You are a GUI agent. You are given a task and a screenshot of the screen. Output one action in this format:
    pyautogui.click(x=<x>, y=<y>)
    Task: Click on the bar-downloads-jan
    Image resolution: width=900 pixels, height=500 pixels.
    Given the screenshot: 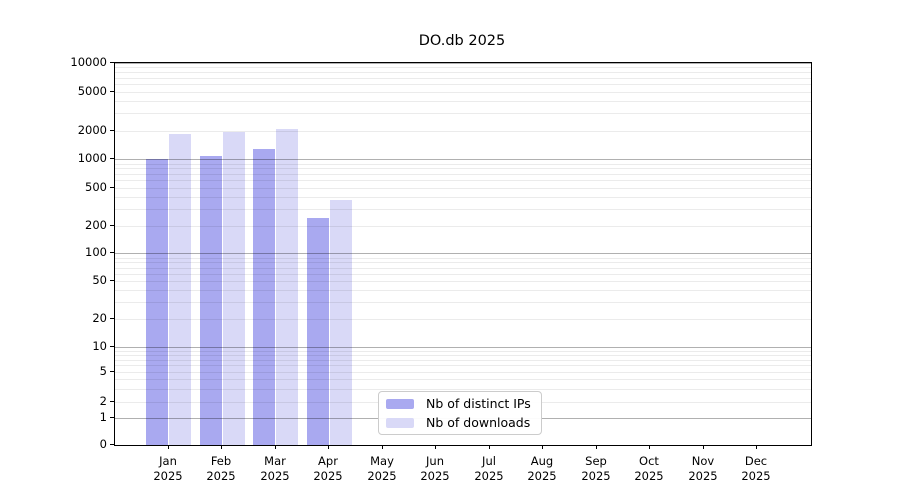 What is the action you would take?
    pyautogui.click(x=180, y=289)
    